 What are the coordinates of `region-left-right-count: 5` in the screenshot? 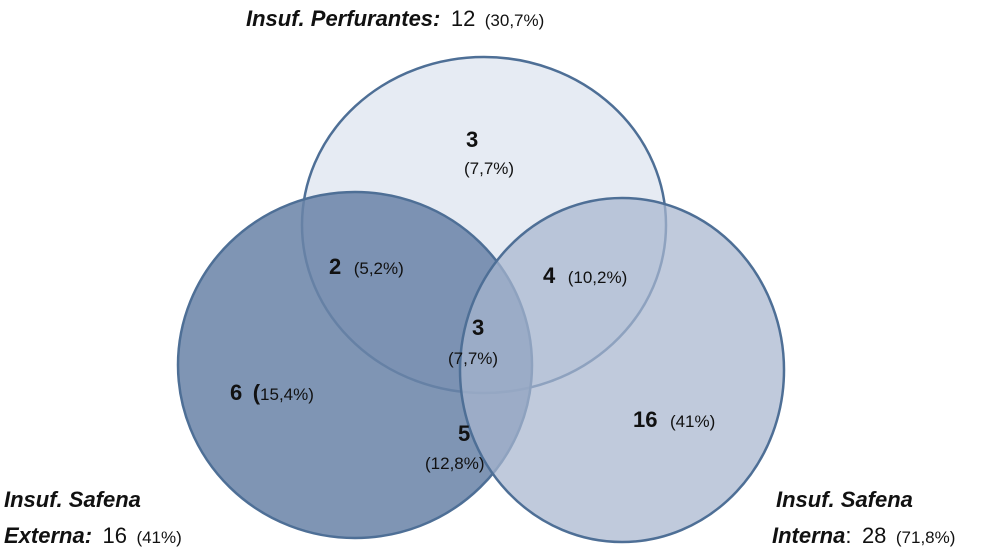 It's located at (464, 433).